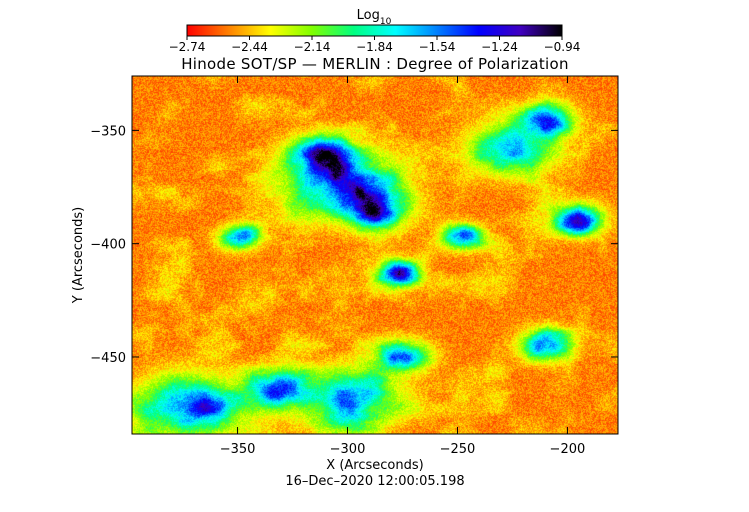  Describe the element at coordinates (108, 358) in the screenshot. I see `y-tick-label: −450` at that location.